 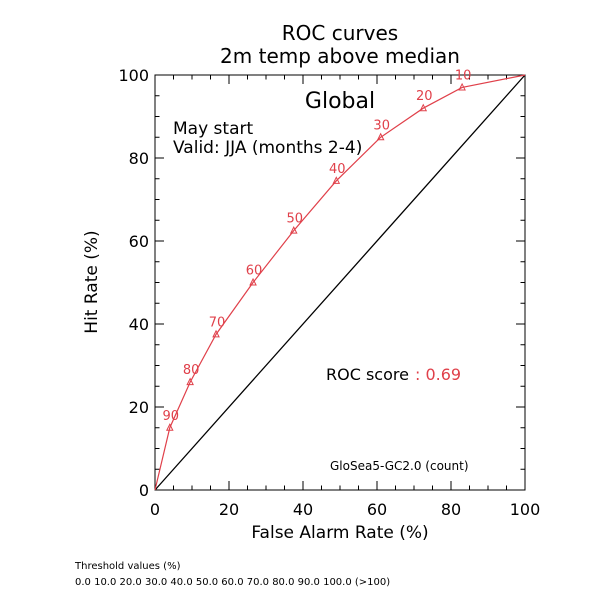 What do you see at coordinates (92, 281) in the screenshot?
I see `y-axis-label: Hit Rate (%)` at bounding box center [92, 281].